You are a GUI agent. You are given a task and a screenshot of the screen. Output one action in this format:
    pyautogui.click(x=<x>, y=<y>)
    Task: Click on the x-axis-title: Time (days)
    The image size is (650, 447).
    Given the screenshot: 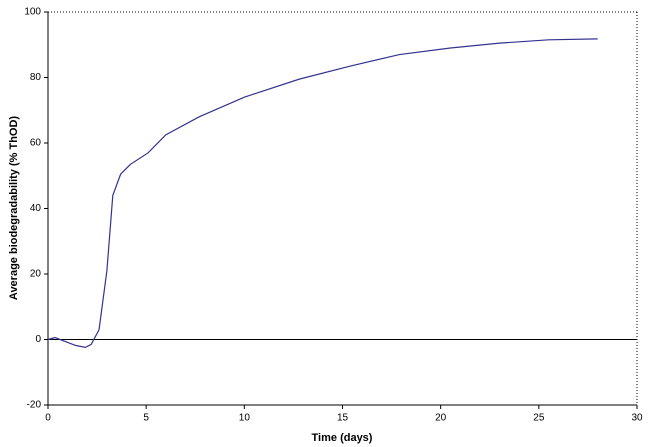 What is the action you would take?
    pyautogui.click(x=342, y=438)
    